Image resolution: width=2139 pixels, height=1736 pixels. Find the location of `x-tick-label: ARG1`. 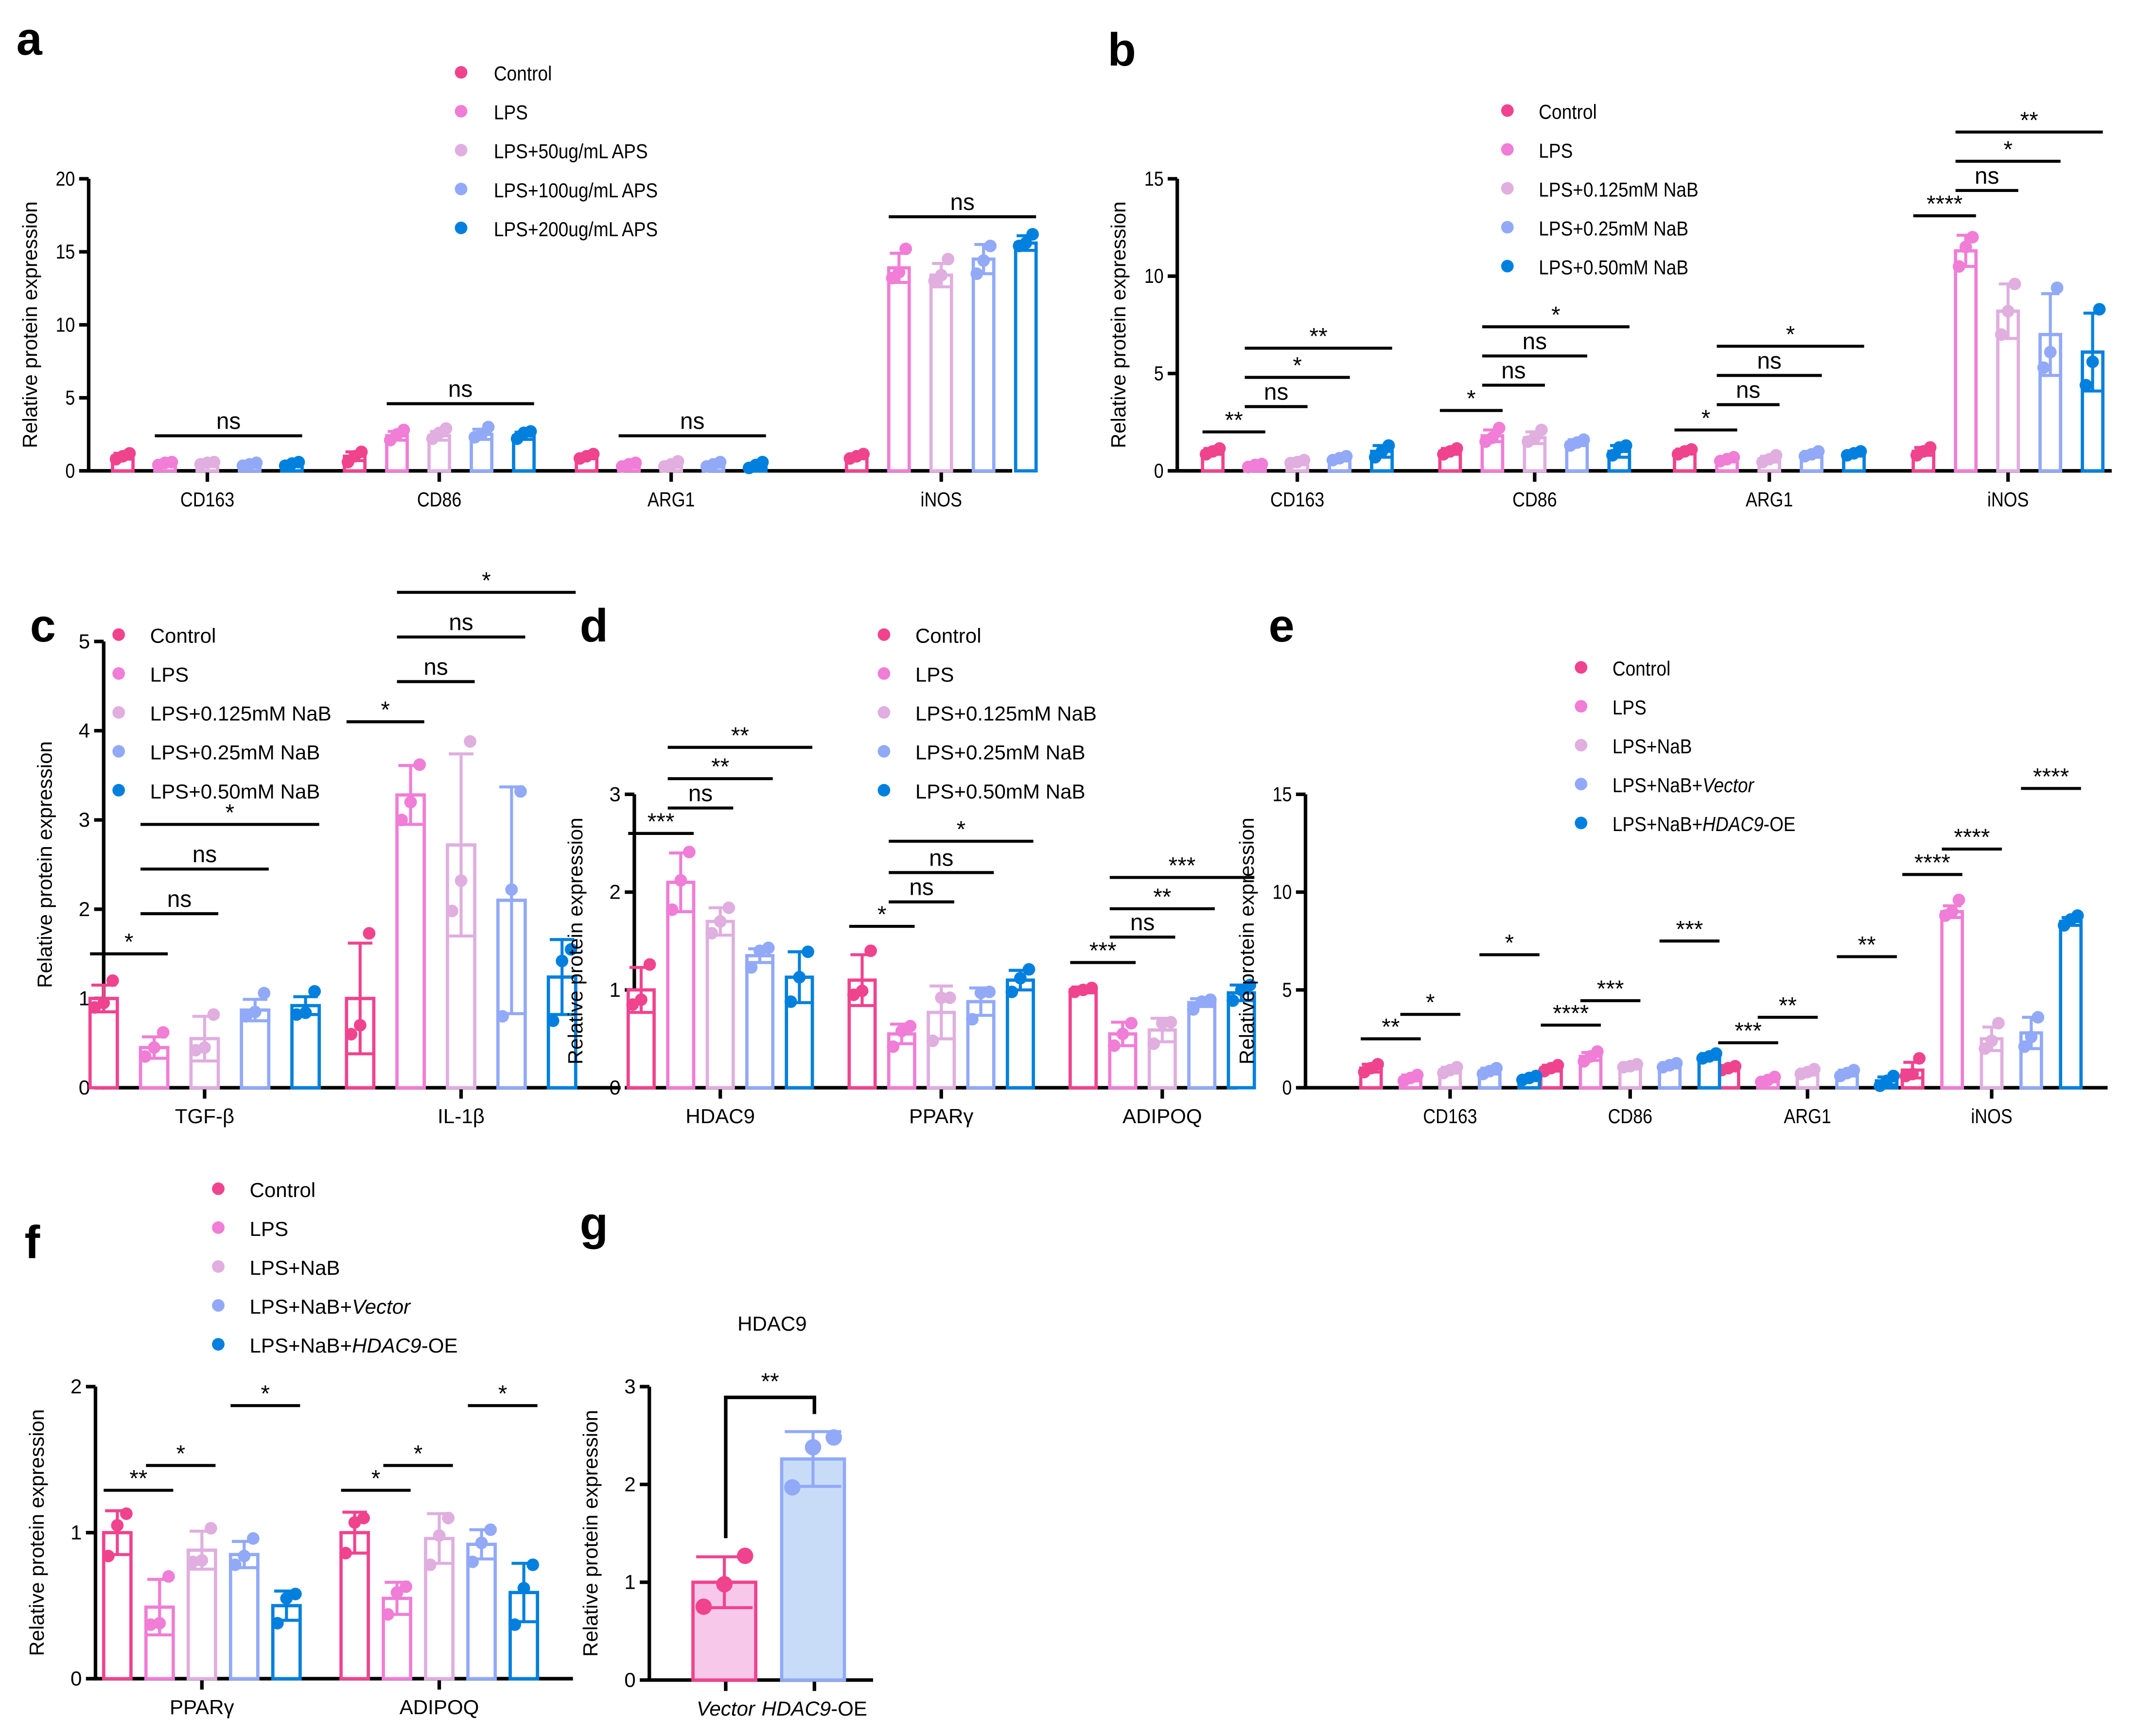

x-tick-label: ARG1 is located at coordinates (1769, 500).